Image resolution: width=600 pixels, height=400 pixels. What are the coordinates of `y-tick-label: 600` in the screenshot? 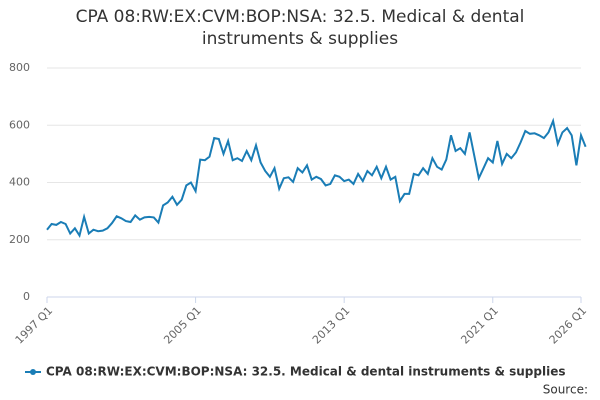 It's located at (19, 124).